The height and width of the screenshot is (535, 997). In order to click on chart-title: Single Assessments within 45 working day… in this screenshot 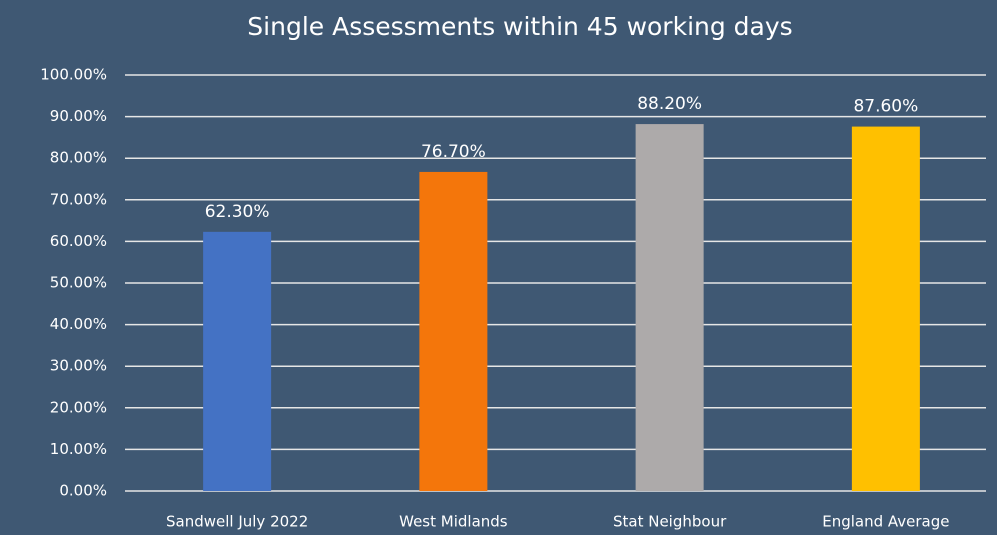, I will do `click(519, 26)`.